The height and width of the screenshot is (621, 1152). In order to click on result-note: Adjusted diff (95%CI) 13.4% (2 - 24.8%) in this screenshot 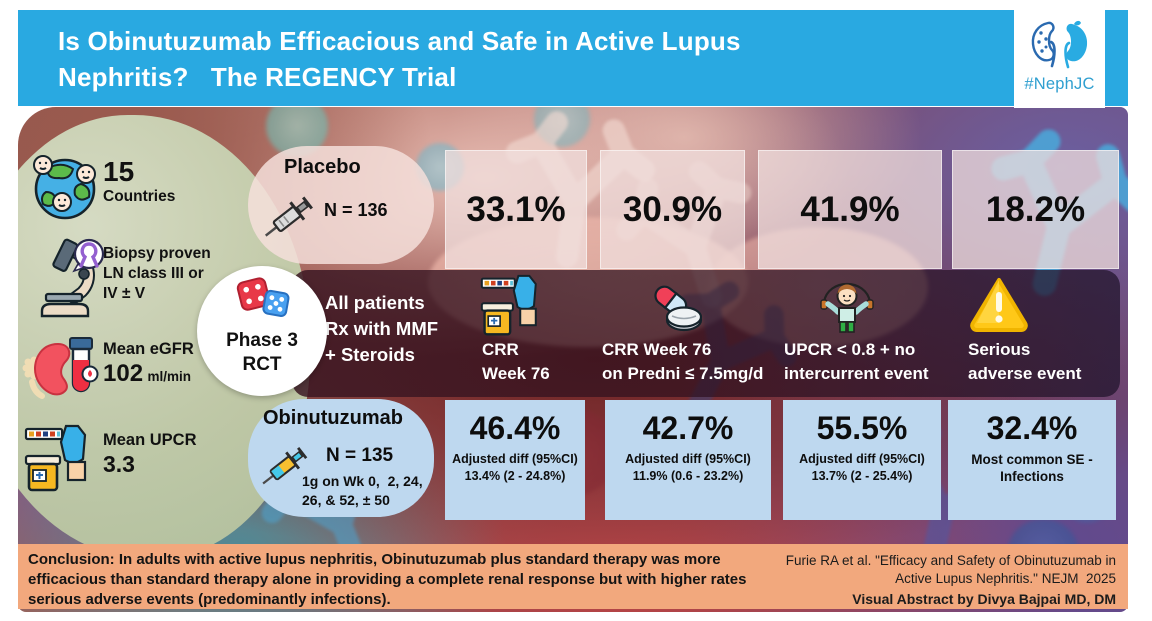, I will do `click(515, 467)`.